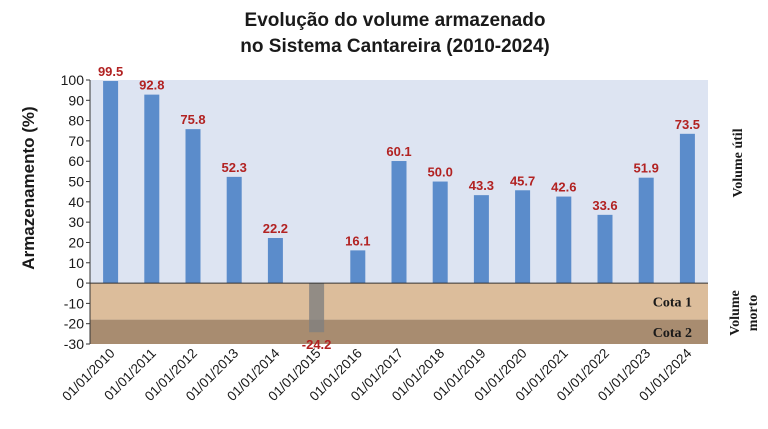 The image size is (768, 429). I want to click on y-ticks: -30 -20 -10 0 10 20 30 40 50 60 70 80 90 100, so click(75, 212).